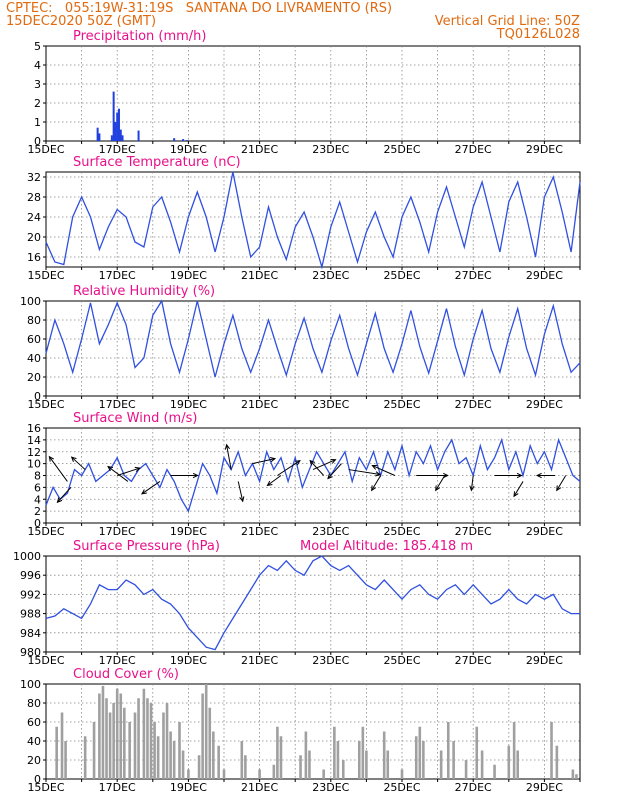  Describe the element at coordinates (146, 546) in the screenshot. I see `pressure-title: Surface Pressure (hPa)` at that location.